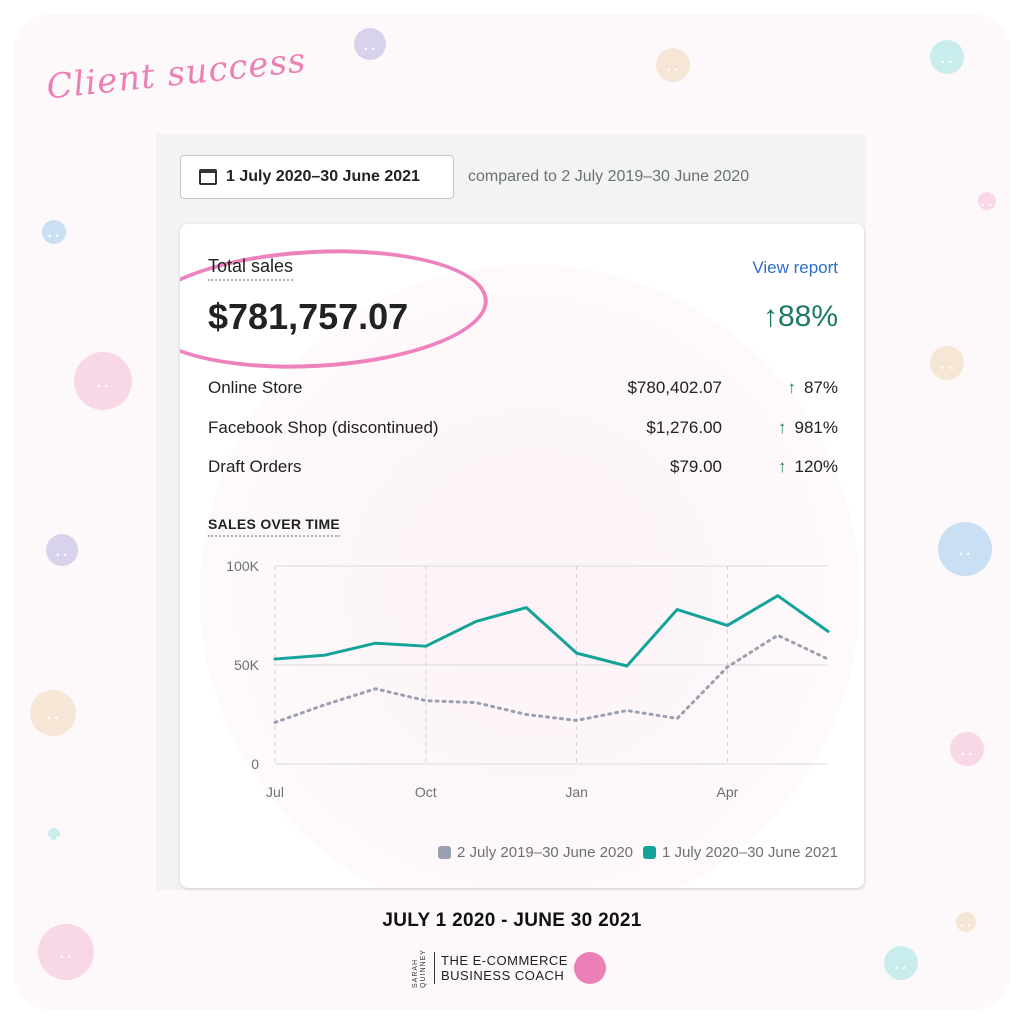 The image size is (1024, 1024). I want to click on row-name: Facebook Shop (discontinued), so click(323, 427).